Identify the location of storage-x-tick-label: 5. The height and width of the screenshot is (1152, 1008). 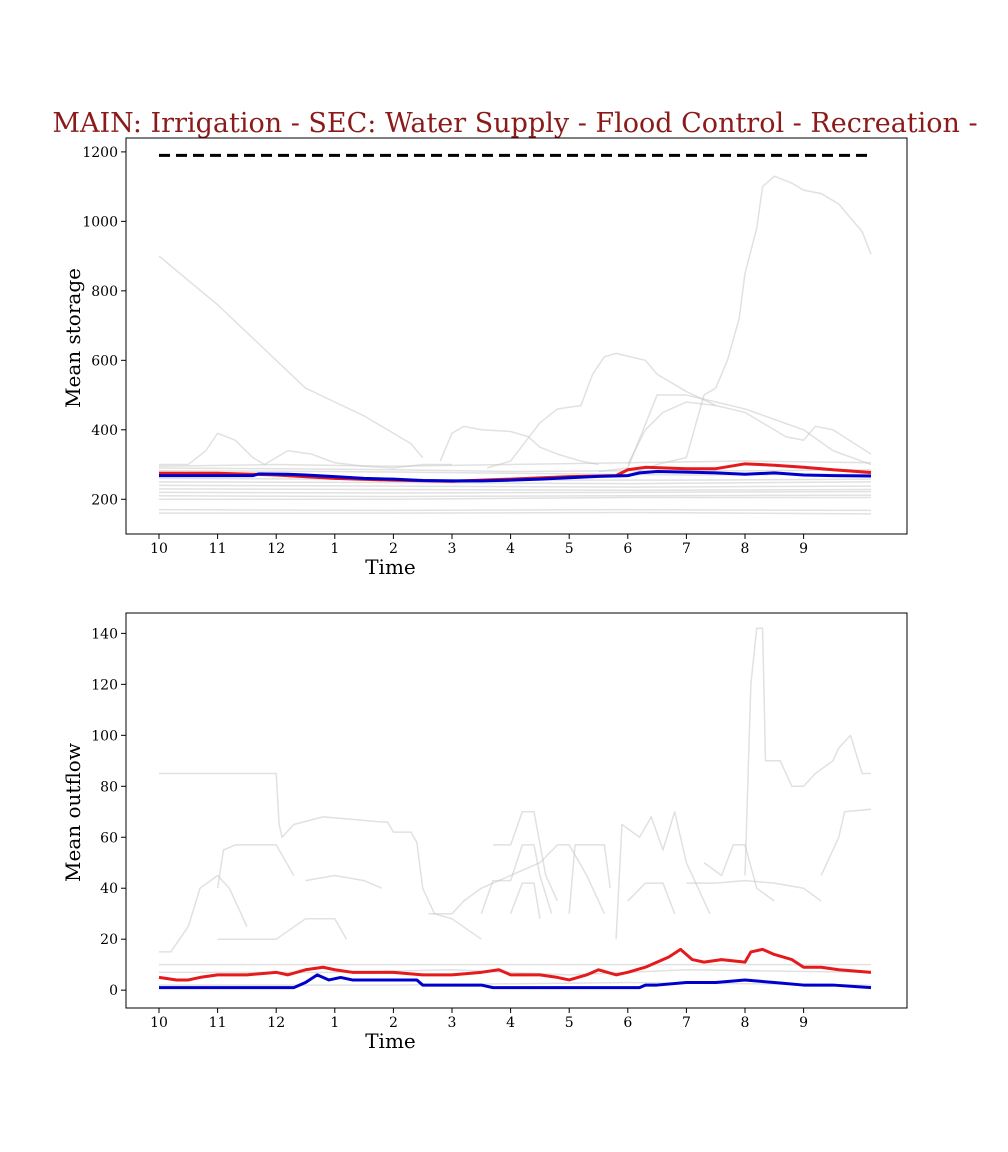
(569, 549).